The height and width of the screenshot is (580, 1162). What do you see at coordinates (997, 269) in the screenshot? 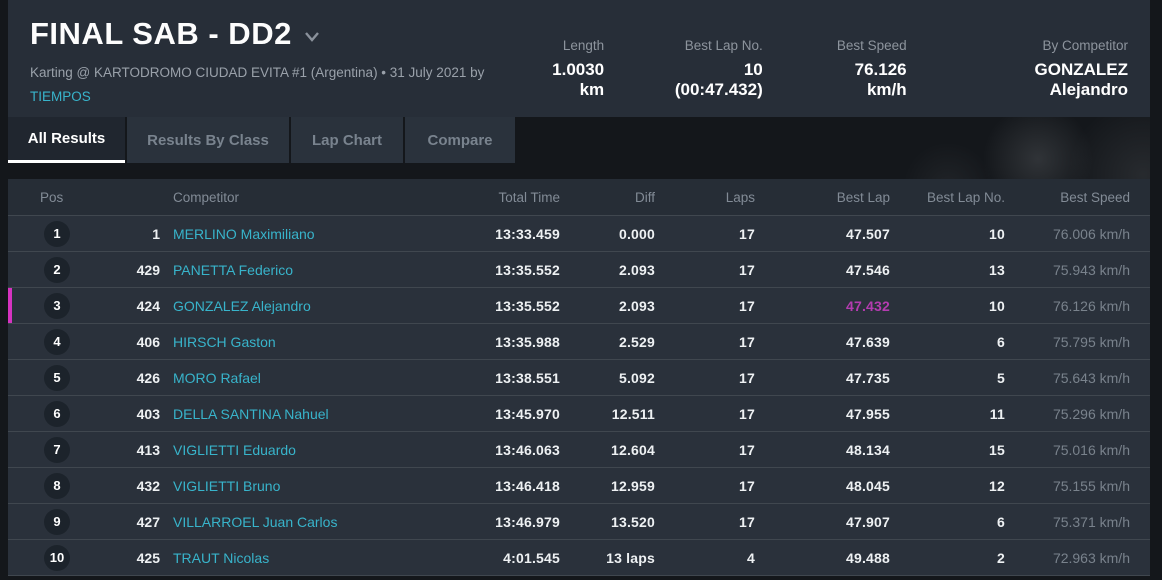
I see `best-lap-no-cell: 13` at bounding box center [997, 269].